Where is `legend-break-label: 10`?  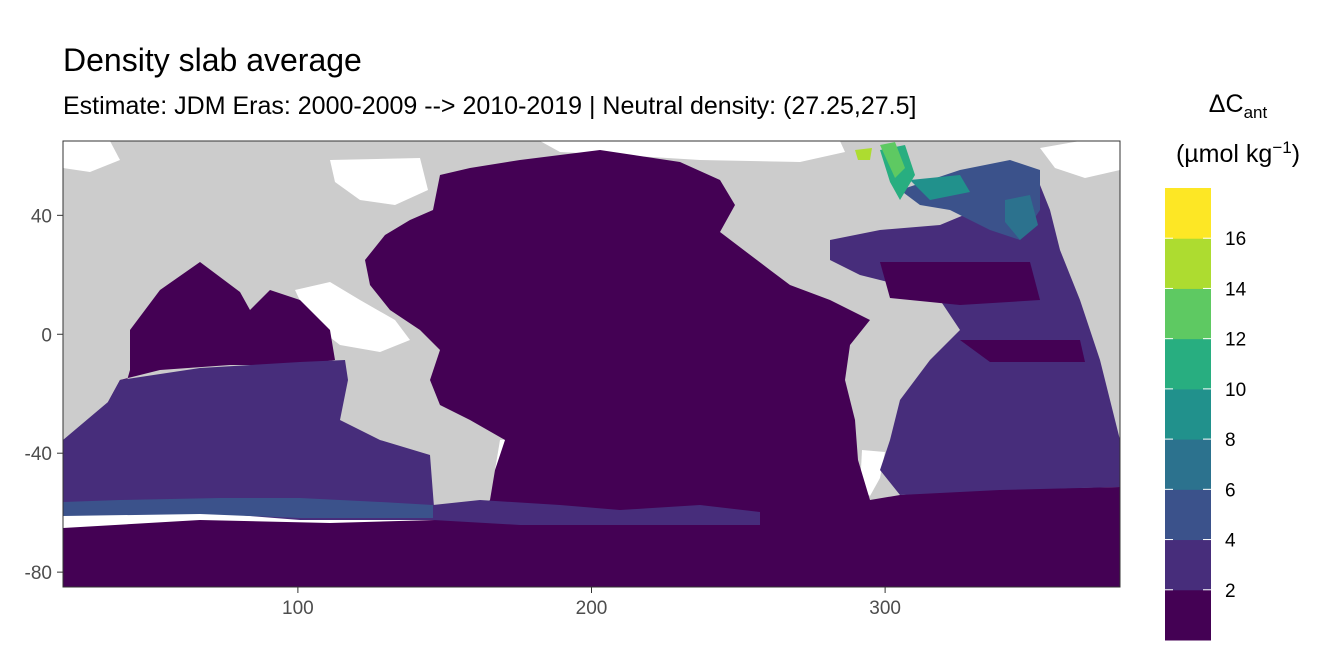
legend-break-label: 10 is located at coordinates (1235, 390).